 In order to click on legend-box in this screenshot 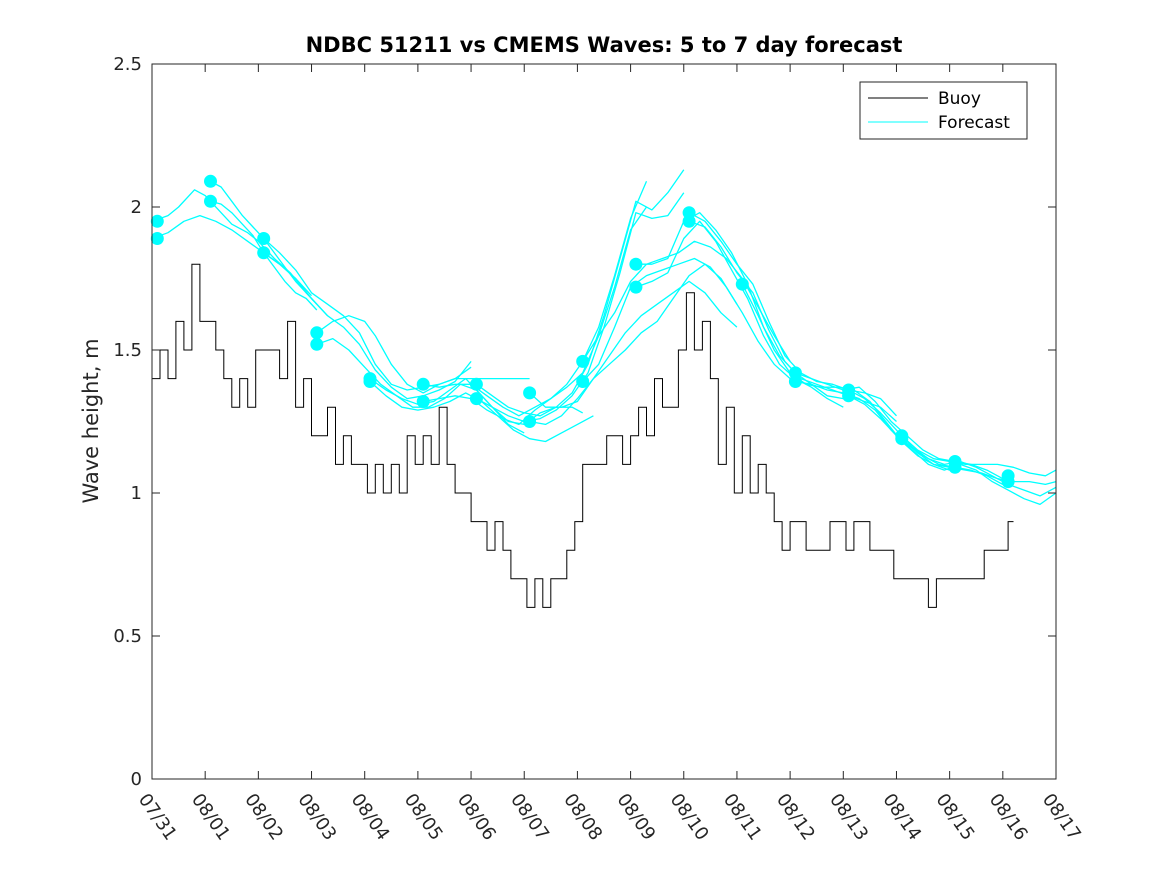, I will do `click(943, 110)`.